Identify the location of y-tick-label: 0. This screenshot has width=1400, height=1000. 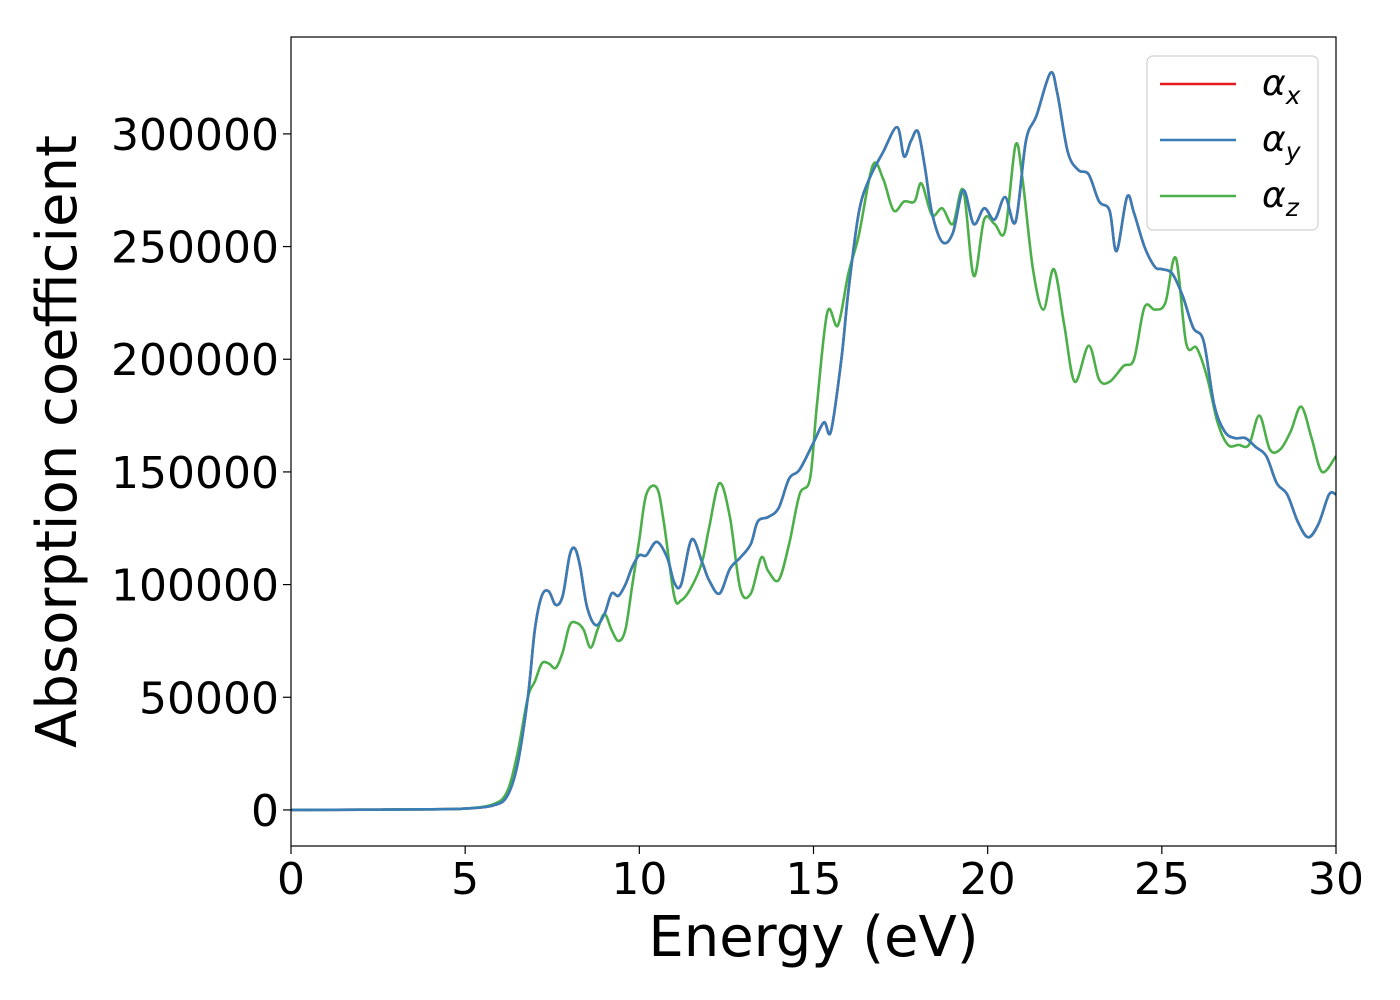
(265, 811).